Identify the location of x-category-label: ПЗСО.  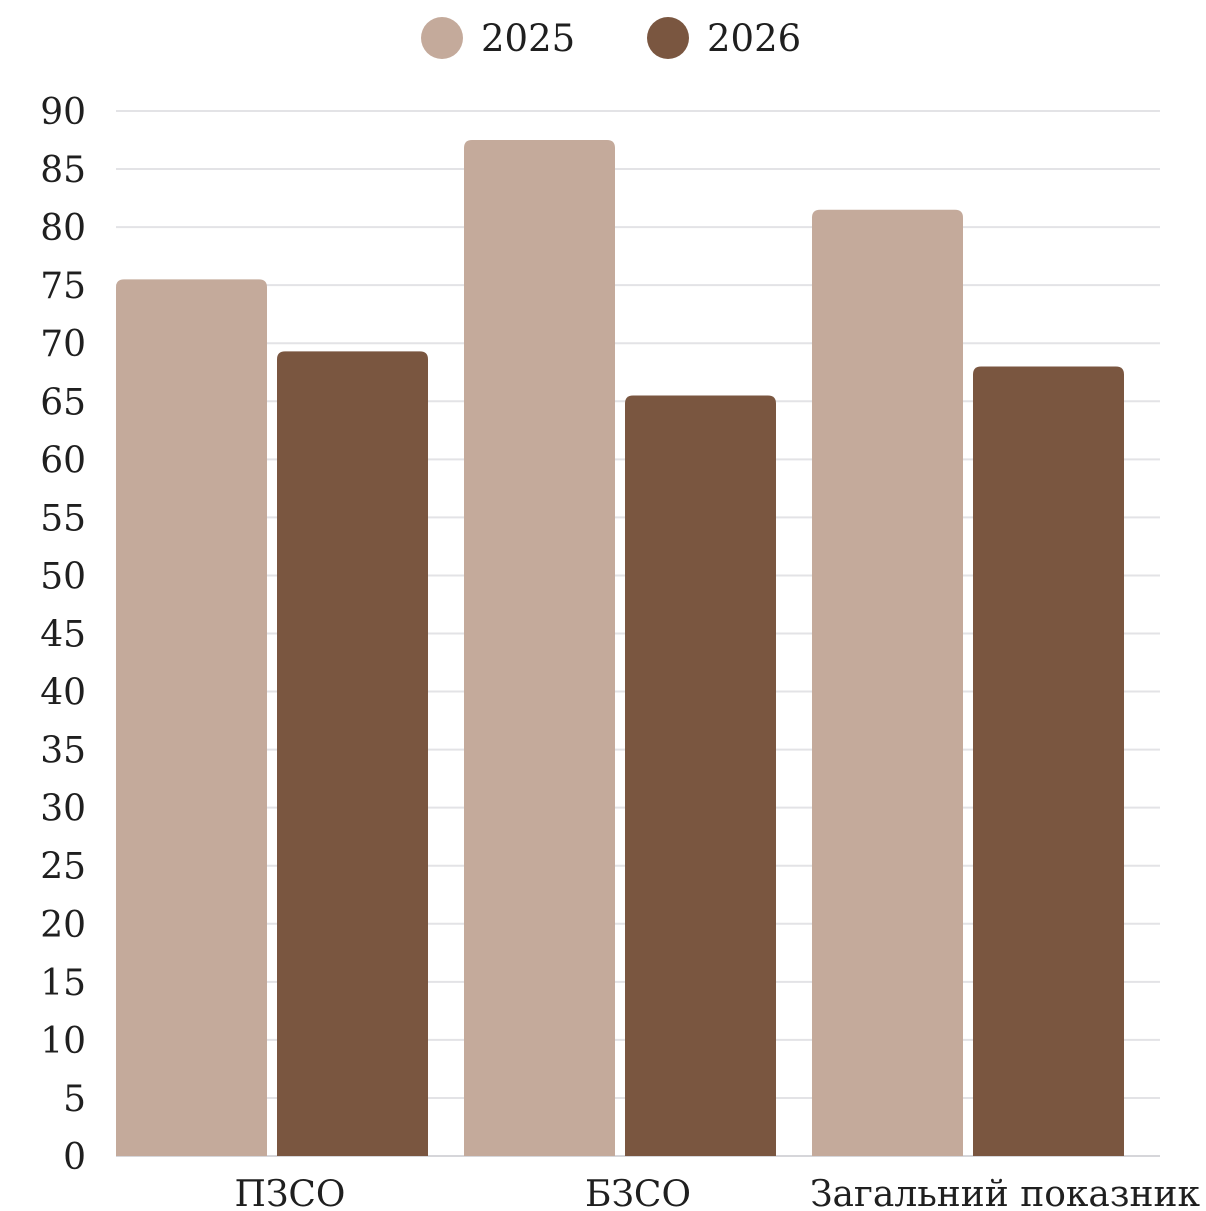
(290, 1192).